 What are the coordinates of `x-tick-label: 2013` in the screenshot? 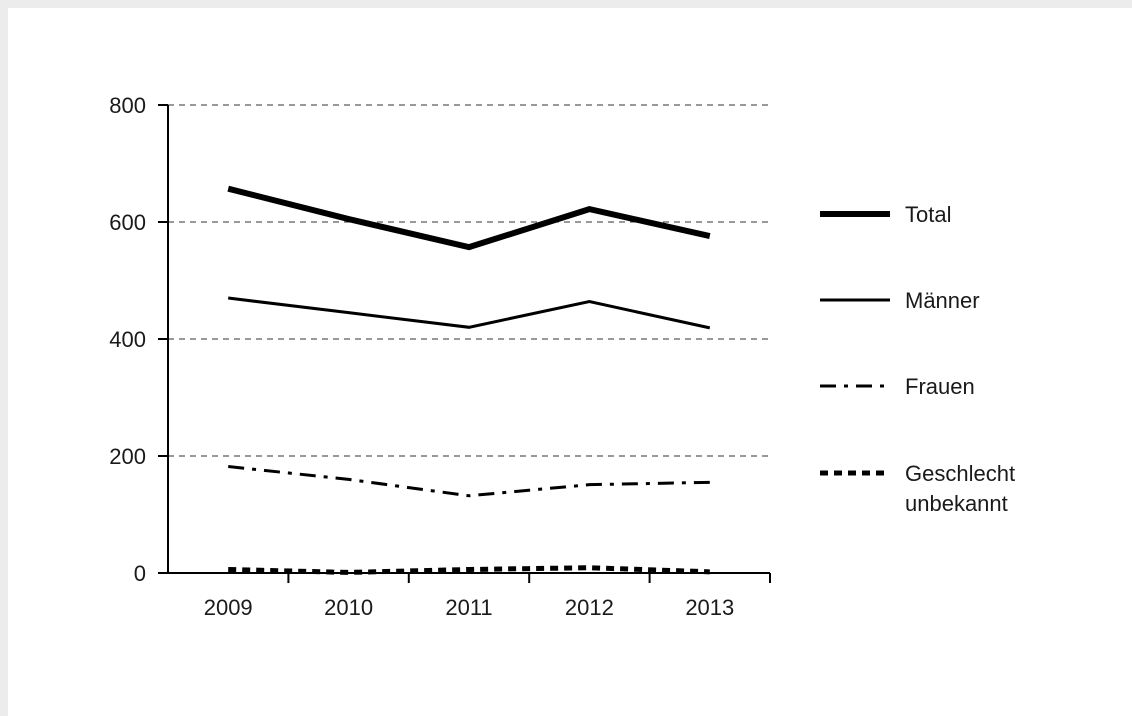 It's located at (709, 607).